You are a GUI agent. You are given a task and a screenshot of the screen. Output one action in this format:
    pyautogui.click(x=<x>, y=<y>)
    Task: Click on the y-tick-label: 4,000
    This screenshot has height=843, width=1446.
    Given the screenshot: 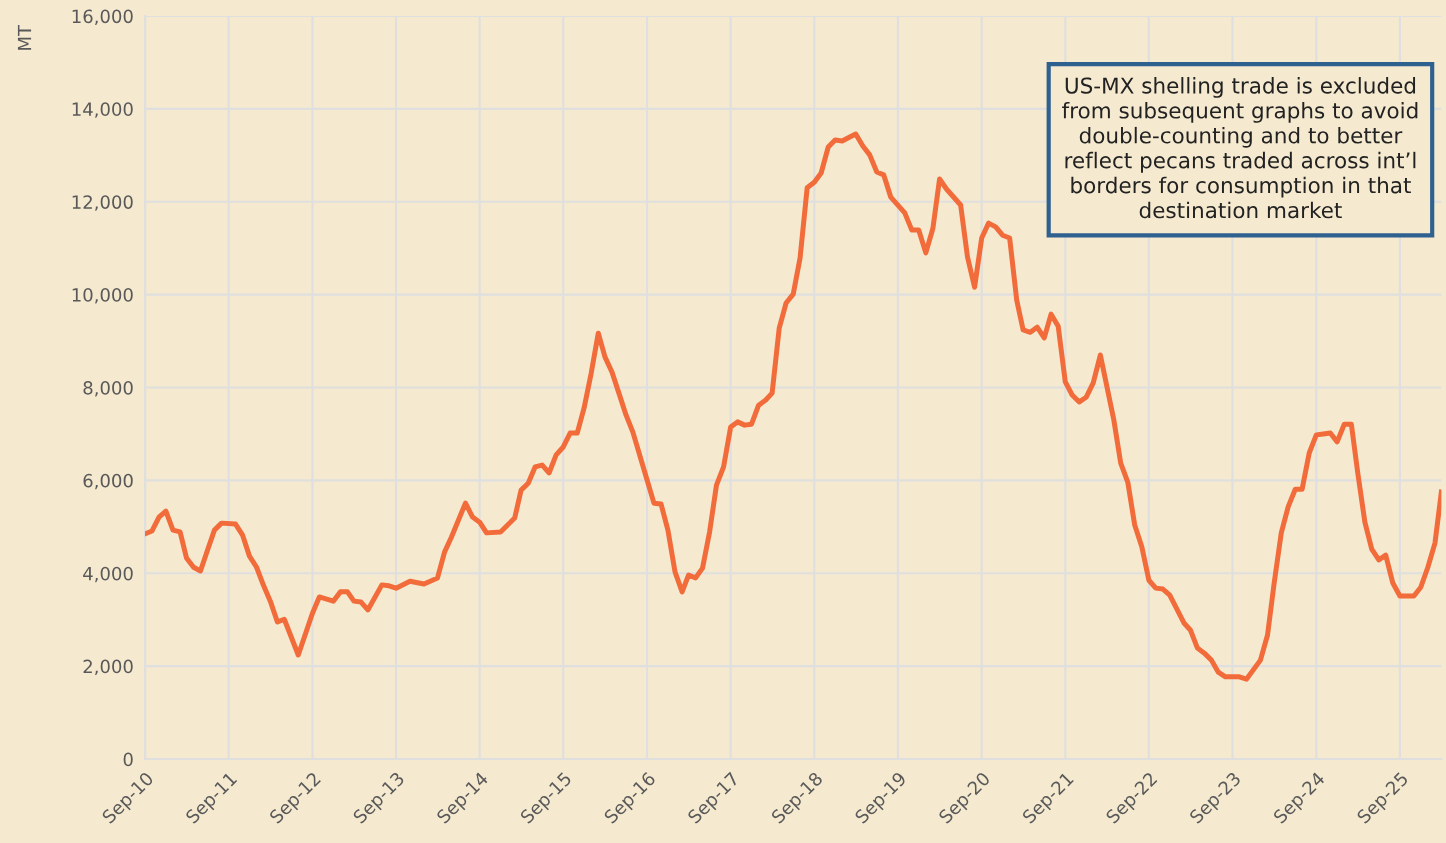 What is the action you would take?
    pyautogui.click(x=108, y=574)
    